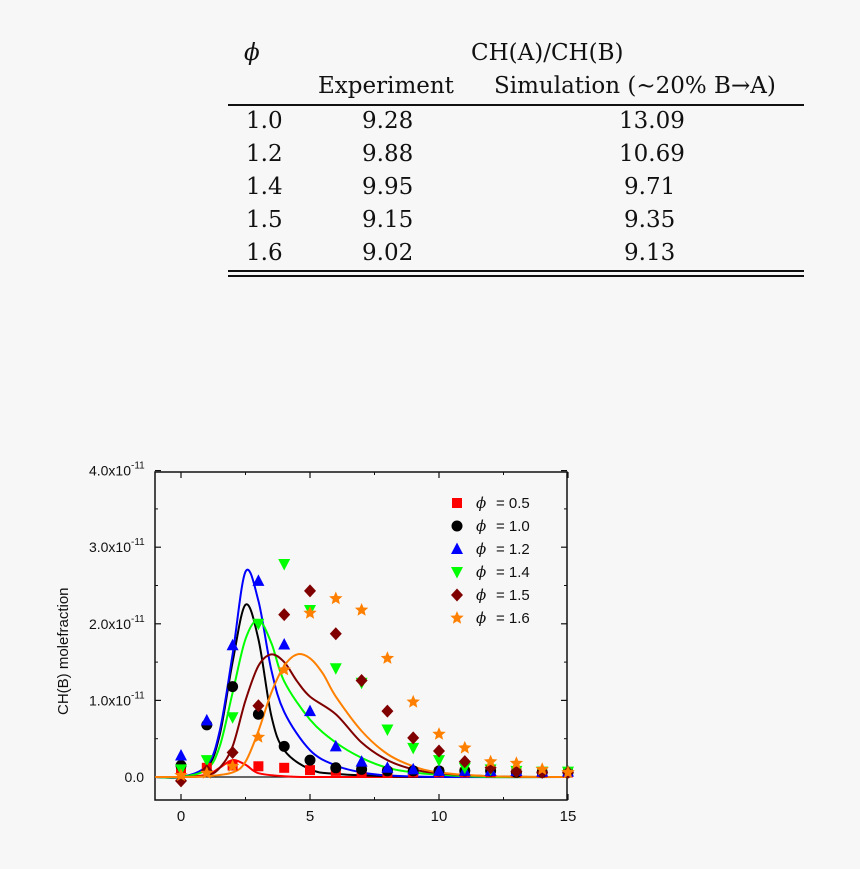 The width and height of the screenshot is (860, 869). Describe the element at coordinates (63, 651) in the screenshot. I see `y-axis-label: CH(B) molefraction` at that location.